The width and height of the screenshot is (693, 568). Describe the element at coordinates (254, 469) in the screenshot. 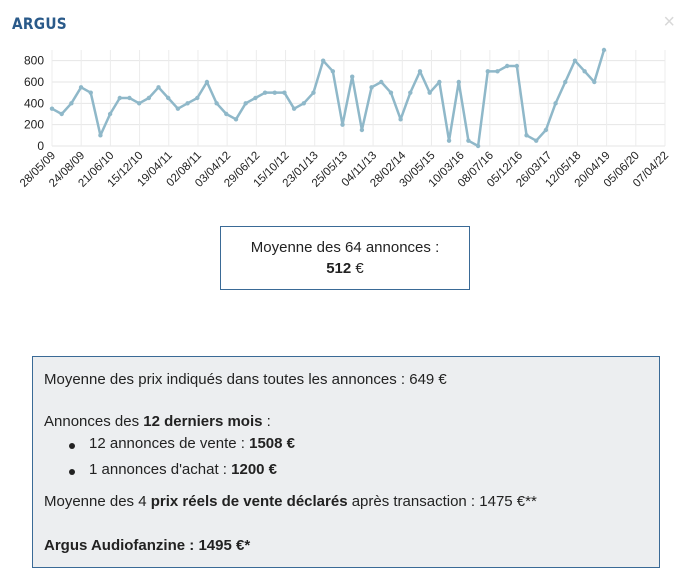

I see `purchases-value: 1200 €` at that location.